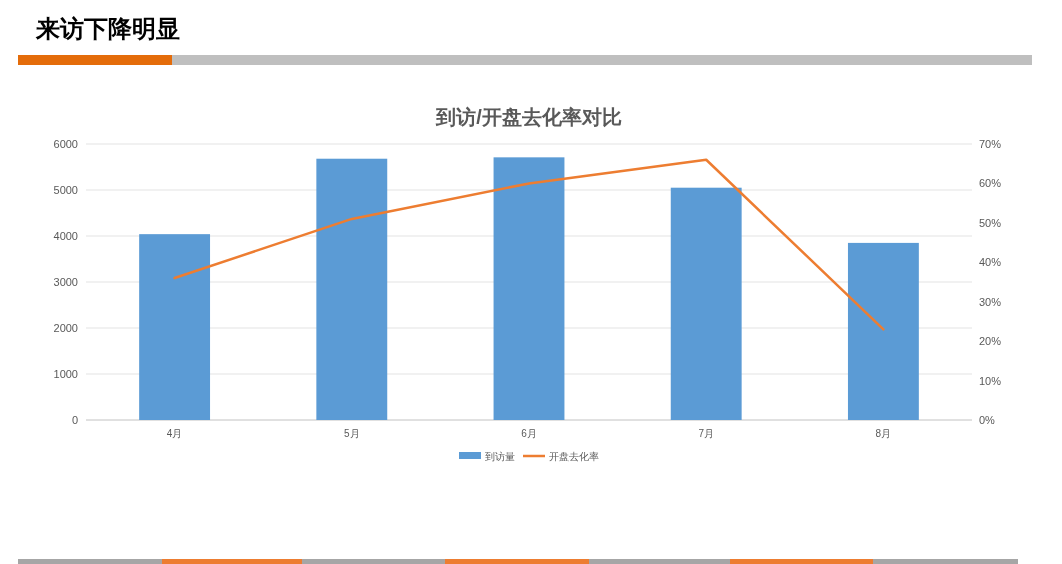 Image resolution: width=1062 pixels, height=564 pixels. What do you see at coordinates (65, 236) in the screenshot?
I see `y-tick-label: 4000` at bounding box center [65, 236].